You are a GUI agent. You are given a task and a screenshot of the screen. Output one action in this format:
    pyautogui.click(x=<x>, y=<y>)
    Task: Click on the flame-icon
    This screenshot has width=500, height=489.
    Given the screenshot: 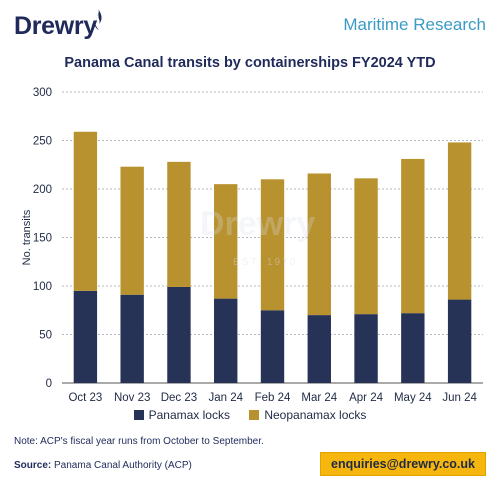 What is the action you would take?
    pyautogui.click(x=98, y=19)
    